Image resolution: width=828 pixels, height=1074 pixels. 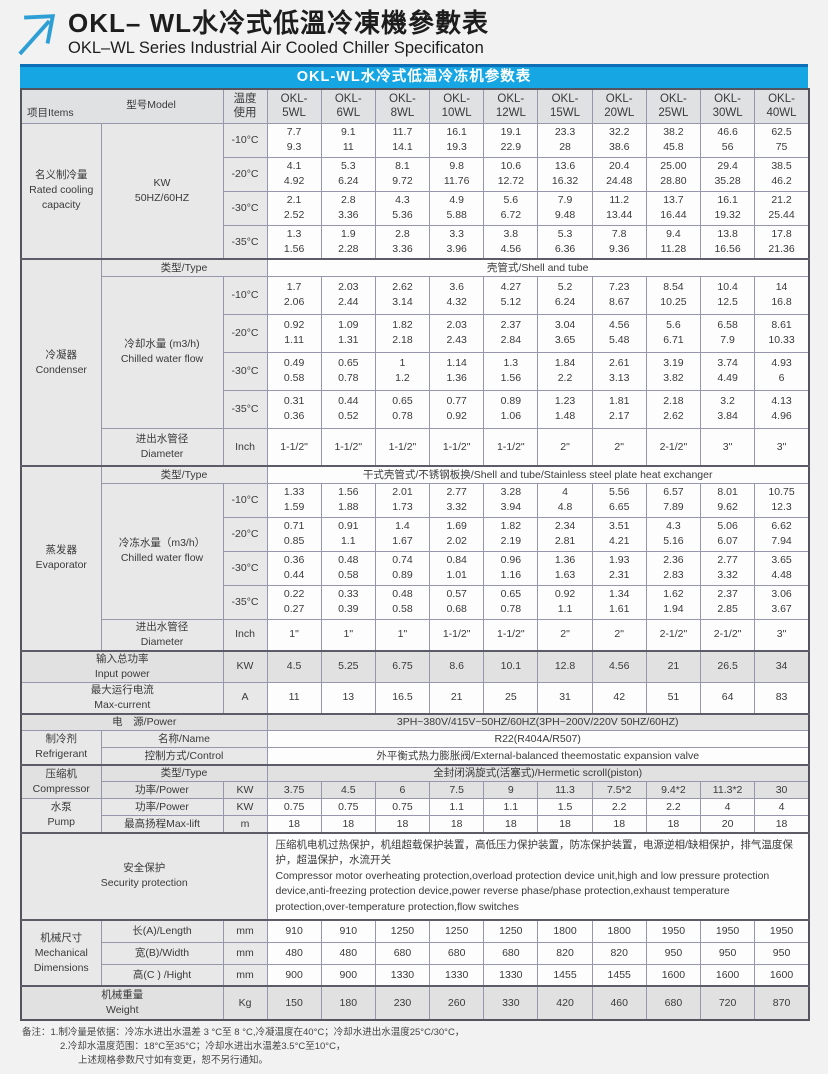 What do you see at coordinates (511, 242) in the screenshot?
I see `value-cell: 3.8 4.56` at bounding box center [511, 242].